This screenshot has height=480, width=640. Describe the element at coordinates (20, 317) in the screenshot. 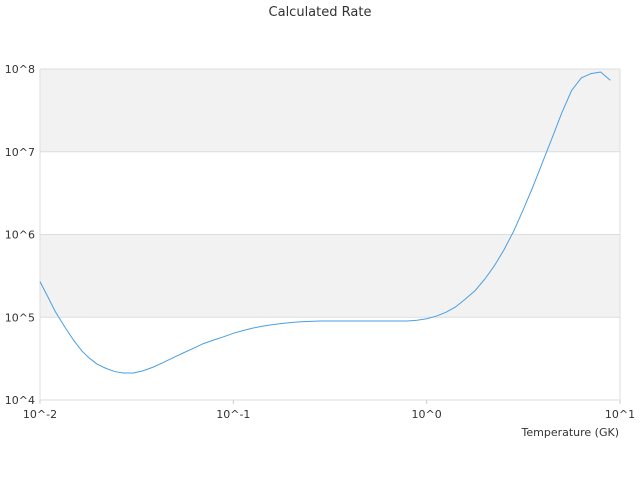

I see `y-tick-label: 10^5` at that location.